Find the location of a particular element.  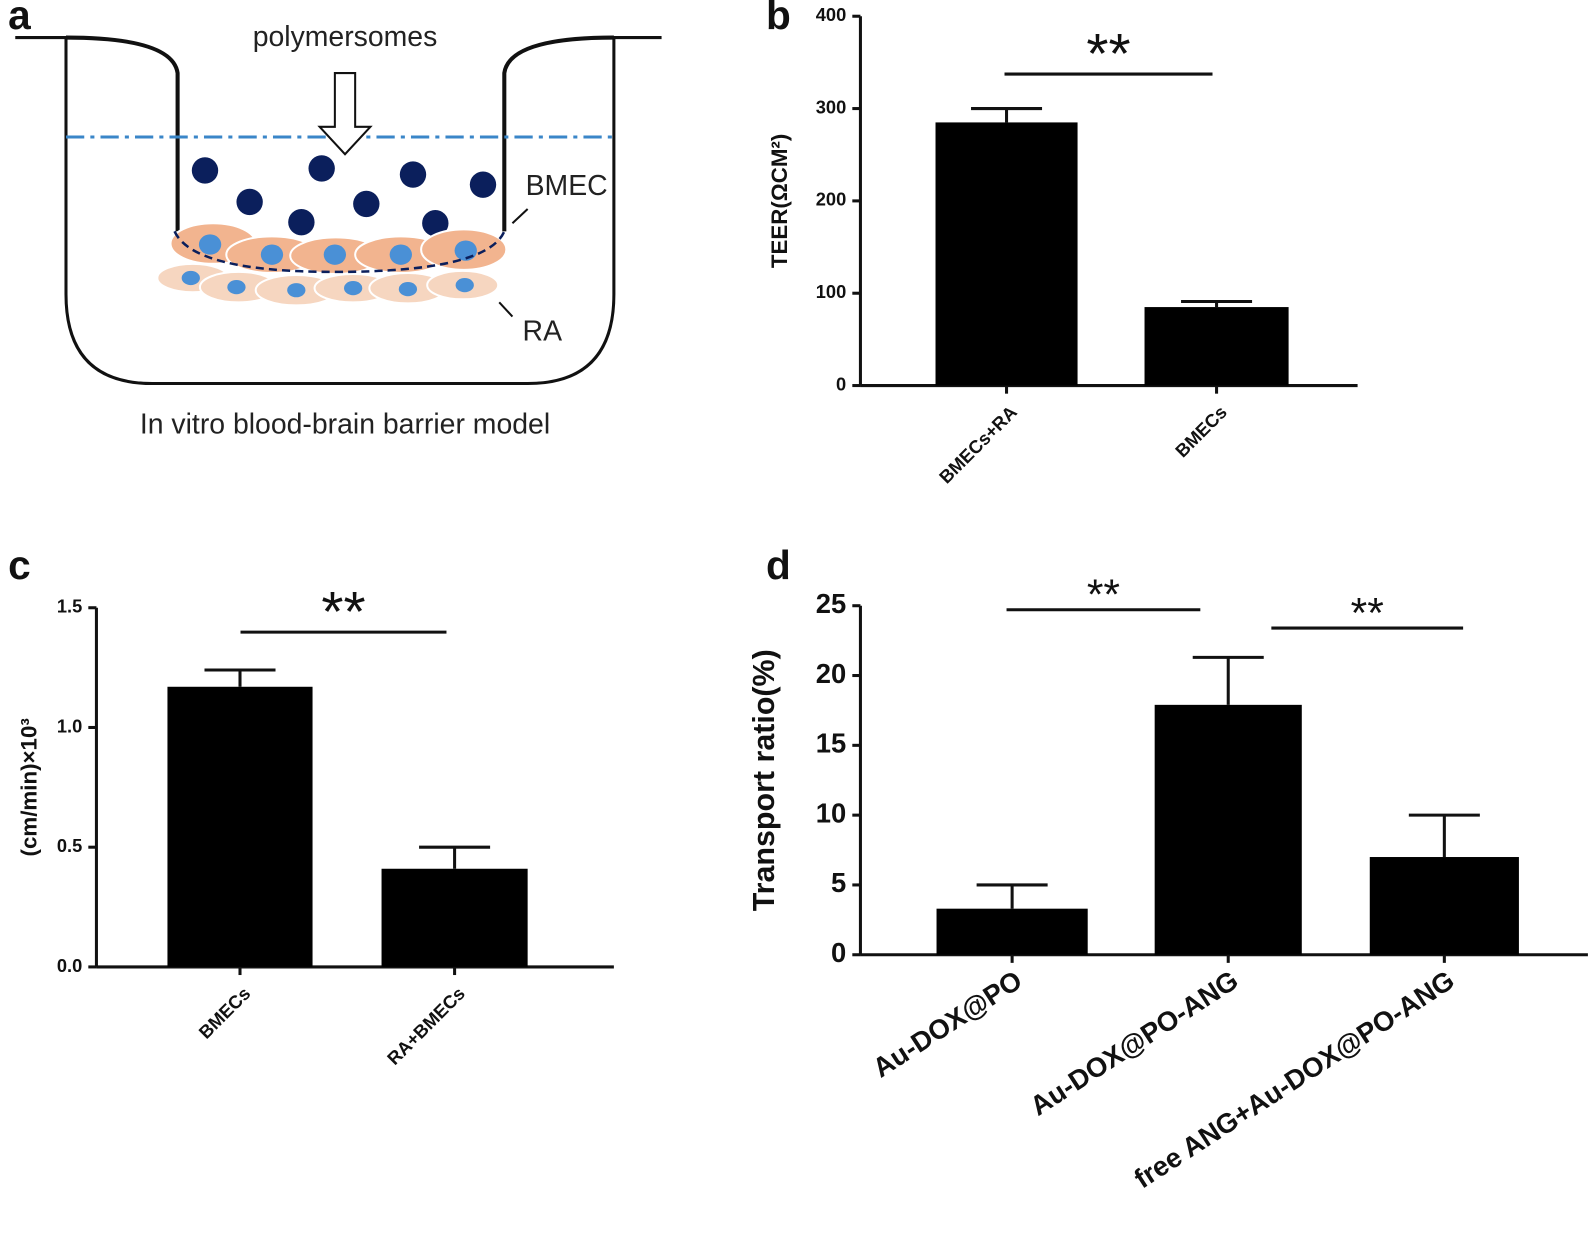

y-tick-label: 1.5 is located at coordinates (69, 606).